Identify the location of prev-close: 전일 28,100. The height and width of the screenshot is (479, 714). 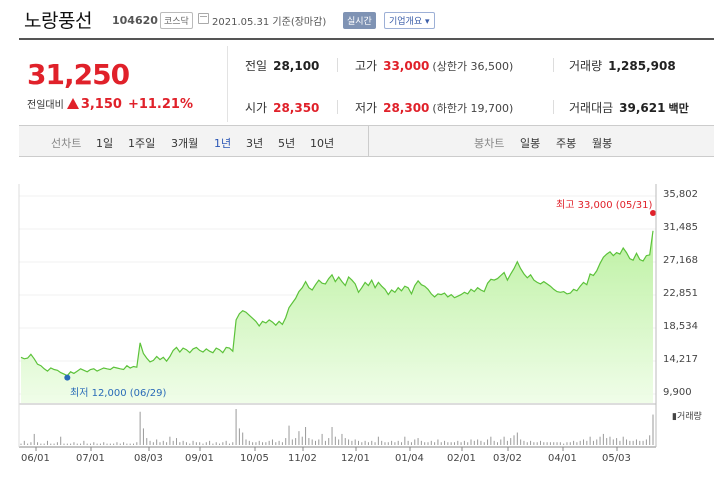
(282, 65).